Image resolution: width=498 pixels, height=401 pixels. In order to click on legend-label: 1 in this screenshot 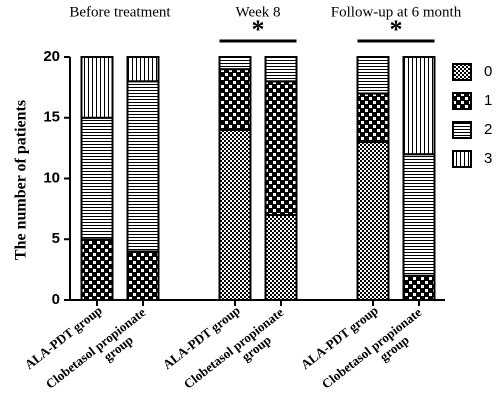, I will do `click(488, 100)`.